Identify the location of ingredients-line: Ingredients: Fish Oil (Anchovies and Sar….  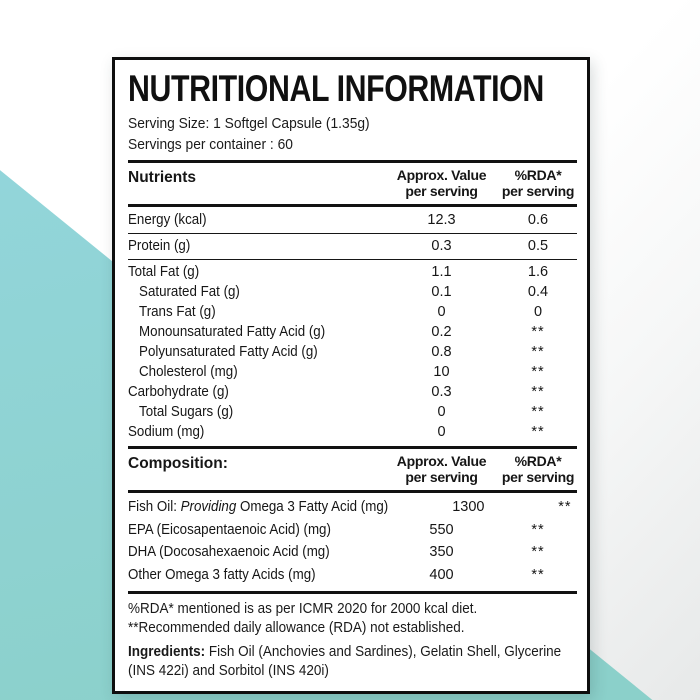
(352, 662).